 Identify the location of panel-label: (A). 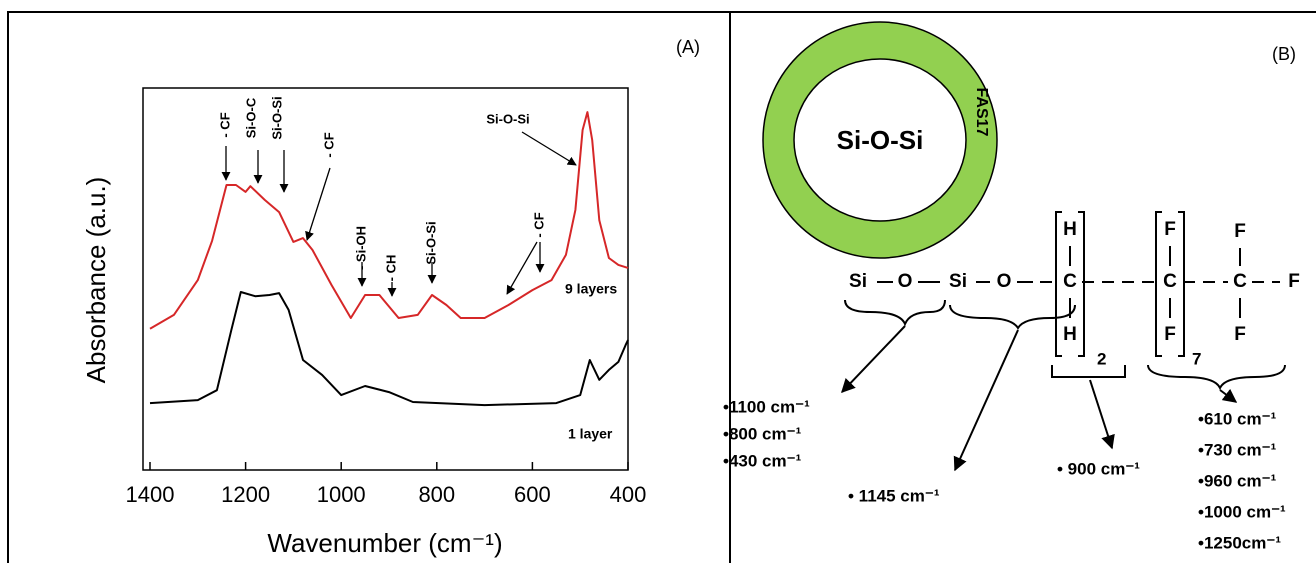
(688, 47).